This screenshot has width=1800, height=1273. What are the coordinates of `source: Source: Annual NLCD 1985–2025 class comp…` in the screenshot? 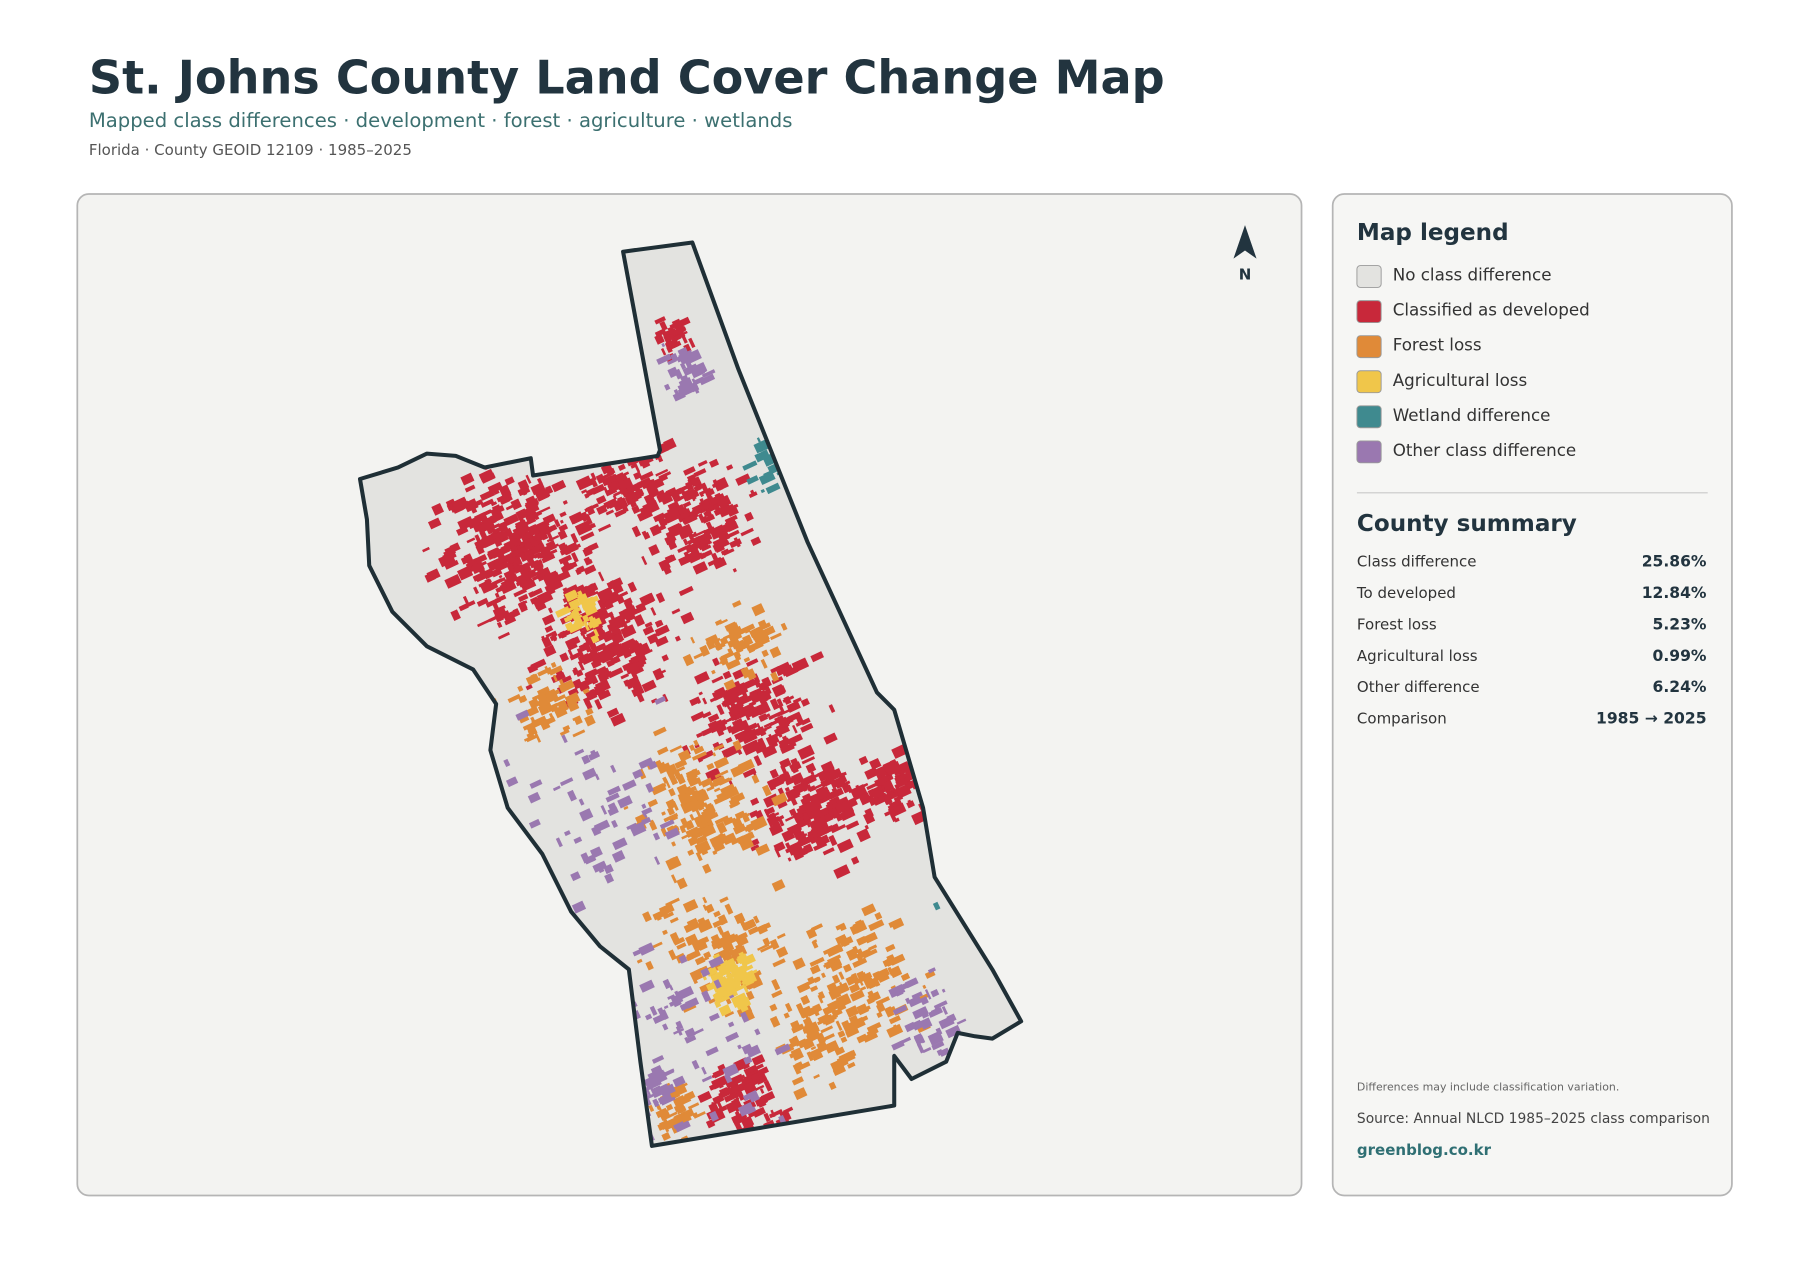 It's located at (1533, 1119).